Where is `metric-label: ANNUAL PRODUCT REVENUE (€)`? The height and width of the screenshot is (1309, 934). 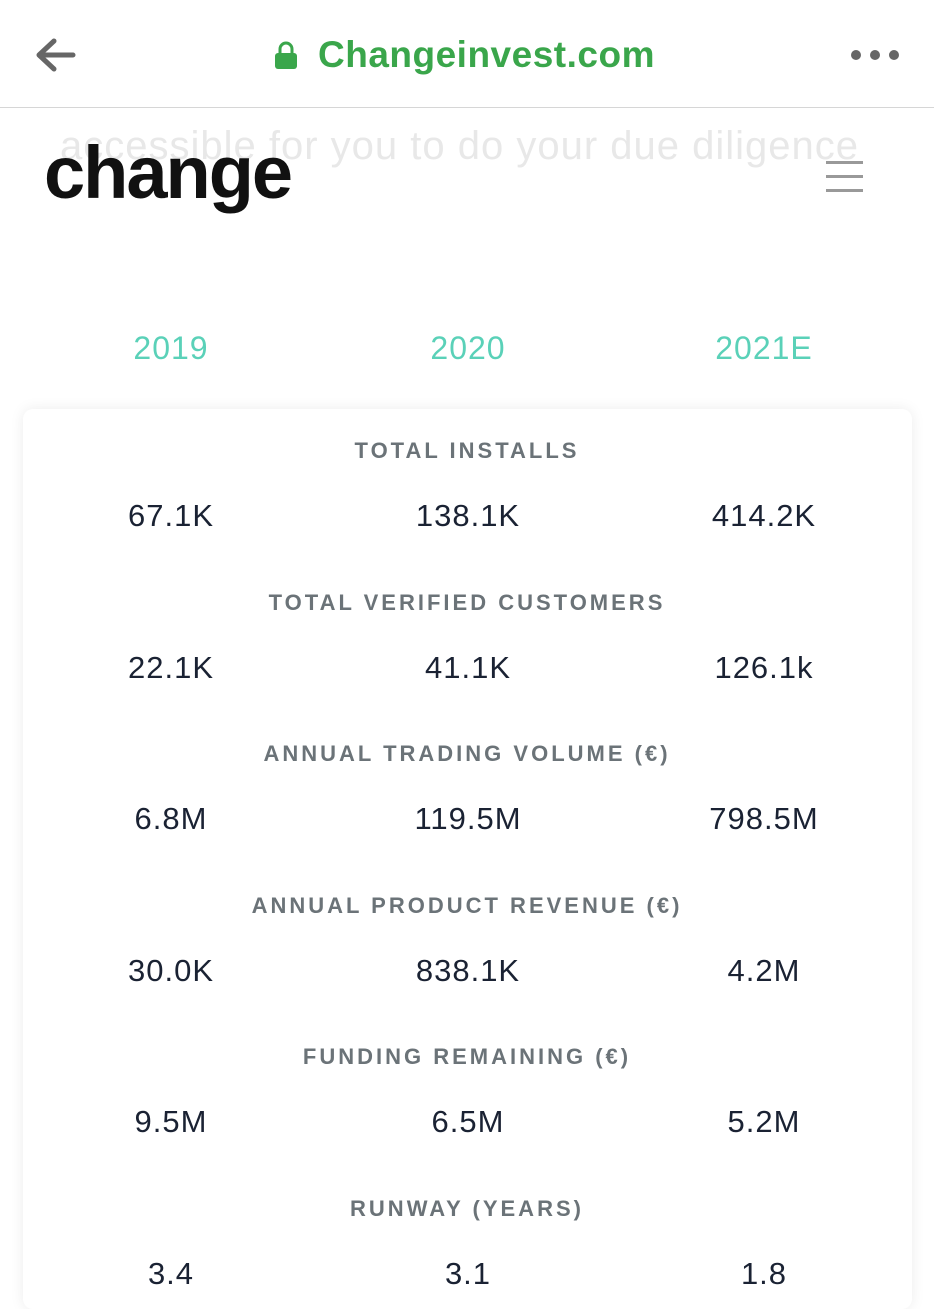 metric-label: ANNUAL PRODUCT REVENUE (€) is located at coordinates (467, 905).